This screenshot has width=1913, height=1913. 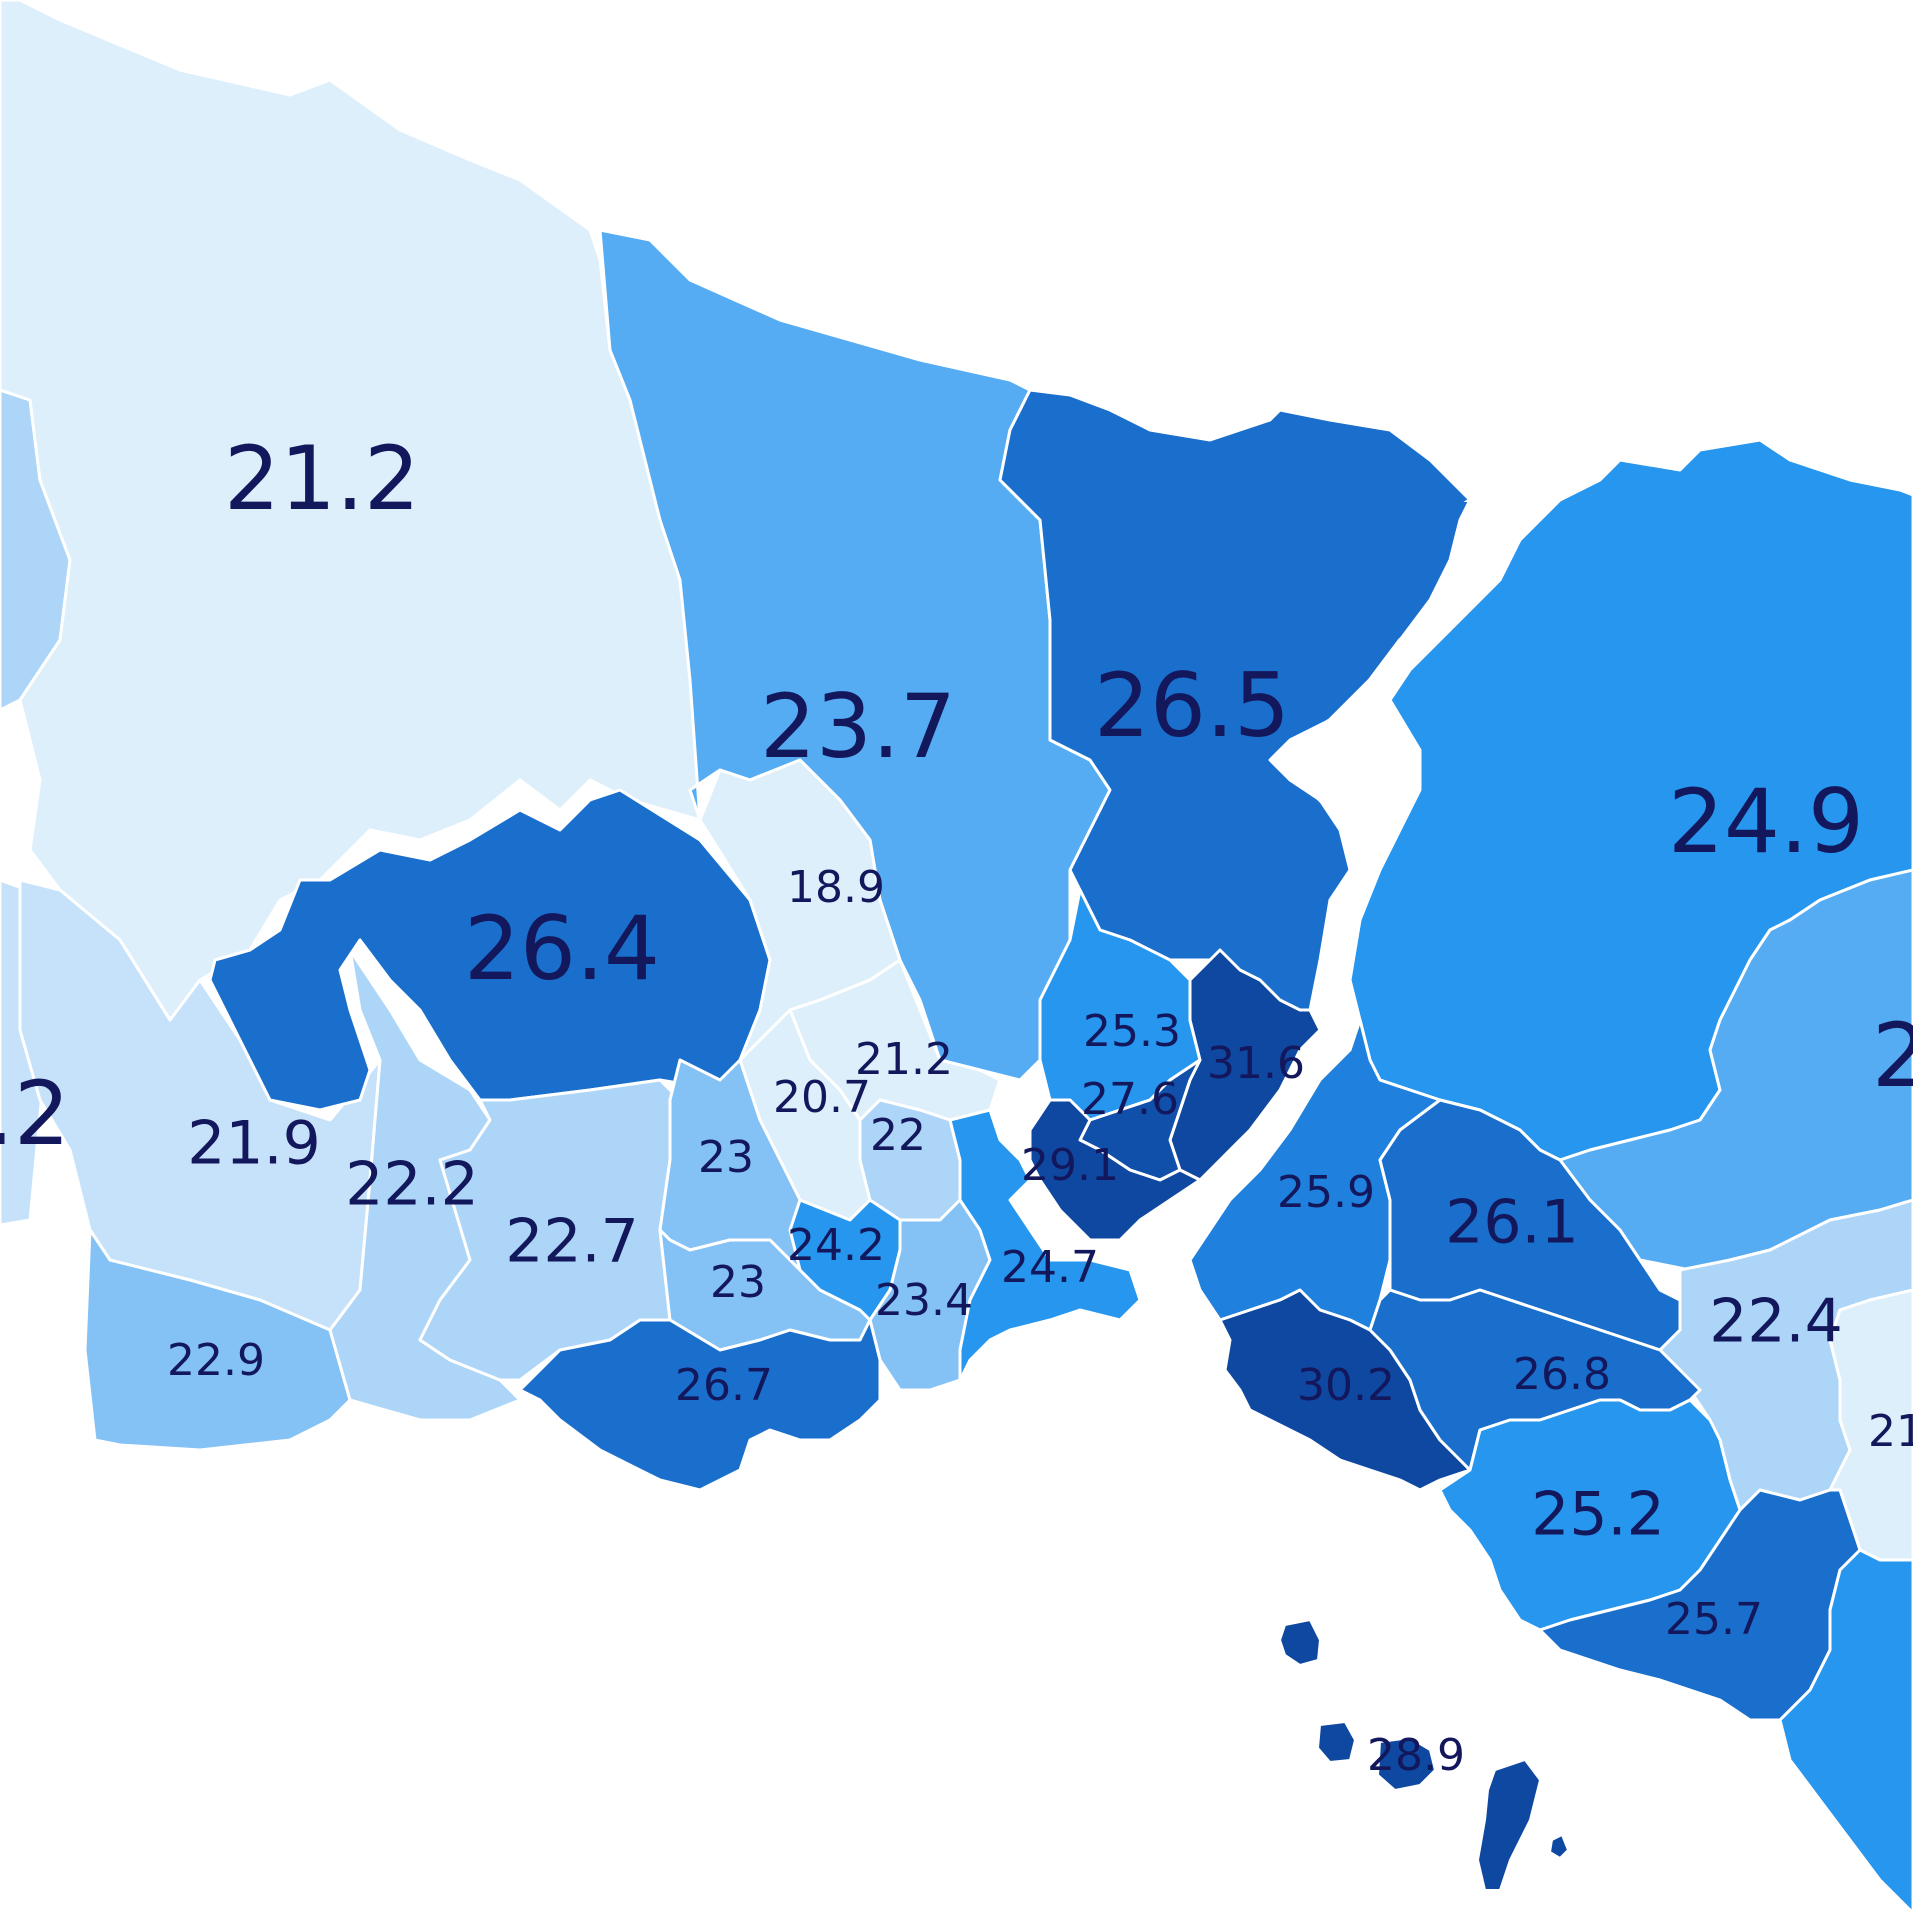 I want to click on label-sancaktepe: 22.4, so click(x=1776, y=1322).